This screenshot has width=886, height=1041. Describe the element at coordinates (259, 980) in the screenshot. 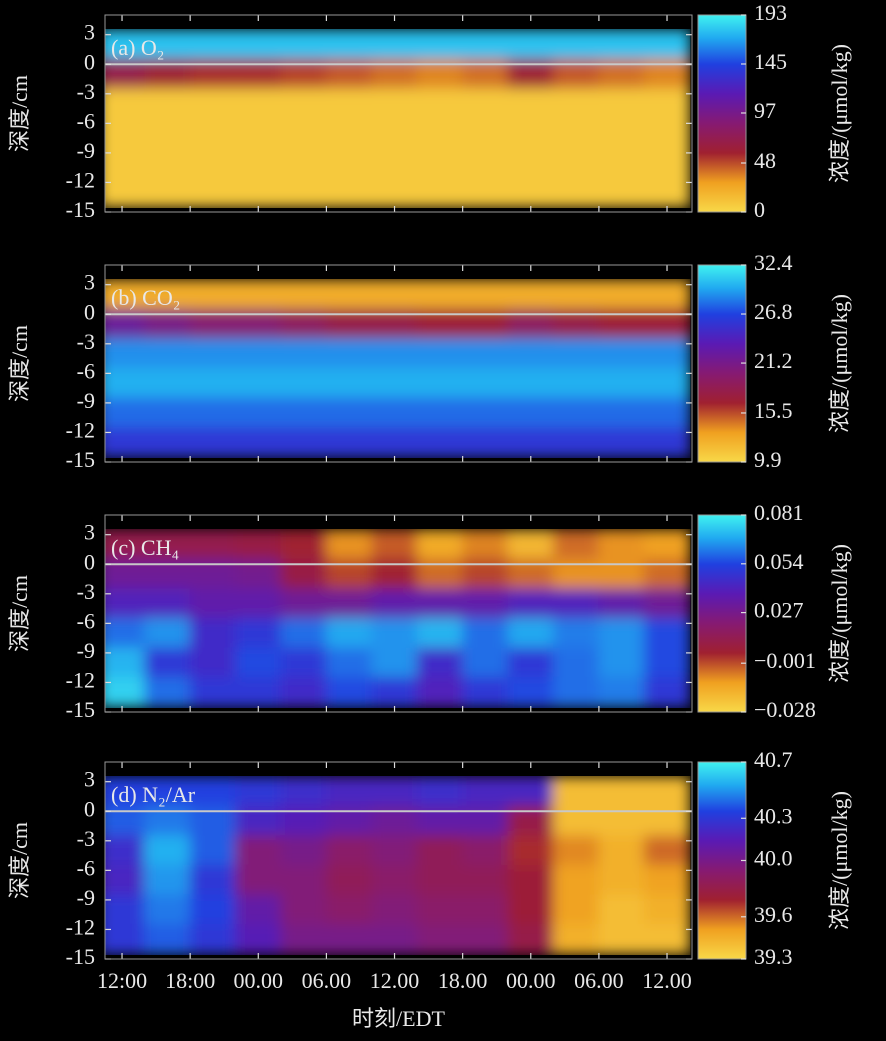

I see `x-tick-label: 00.00` at that location.